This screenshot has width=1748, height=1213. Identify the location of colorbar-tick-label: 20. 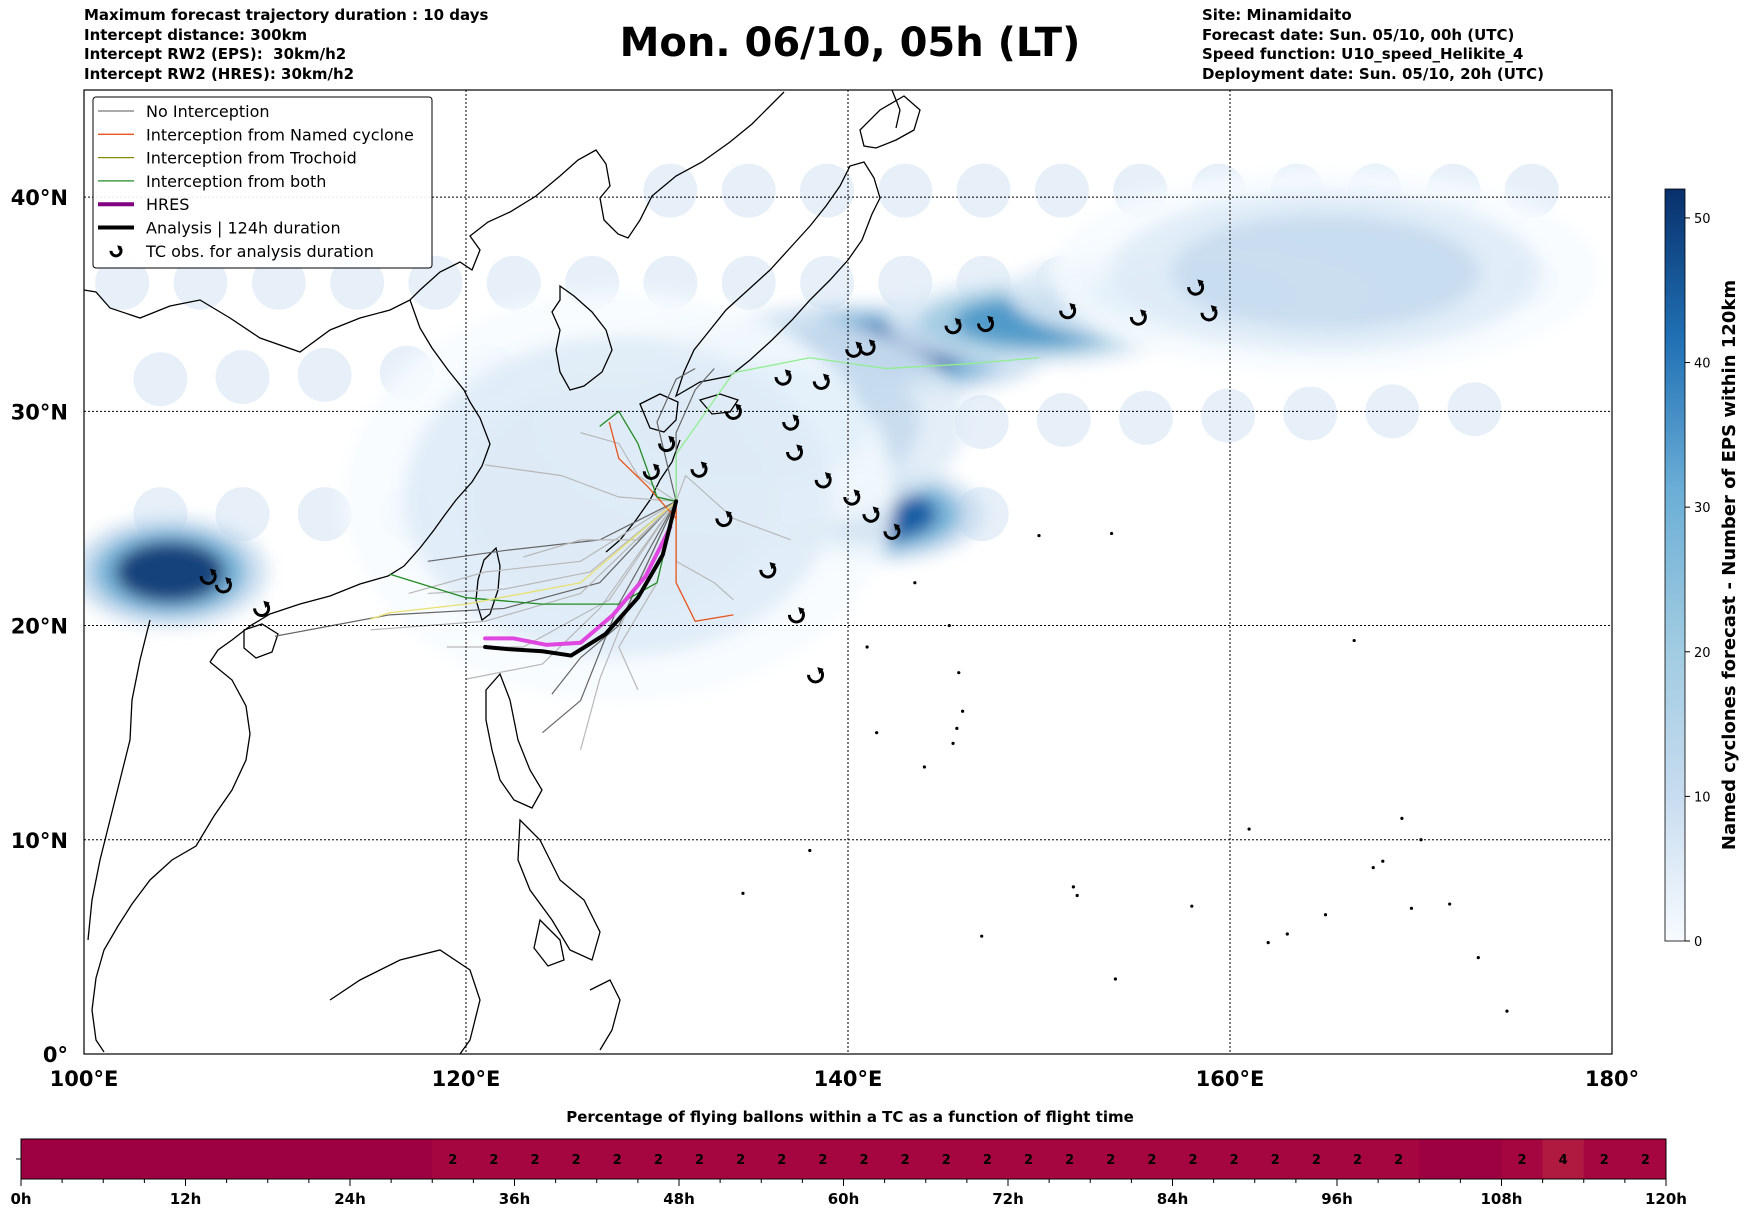
(1702, 653).